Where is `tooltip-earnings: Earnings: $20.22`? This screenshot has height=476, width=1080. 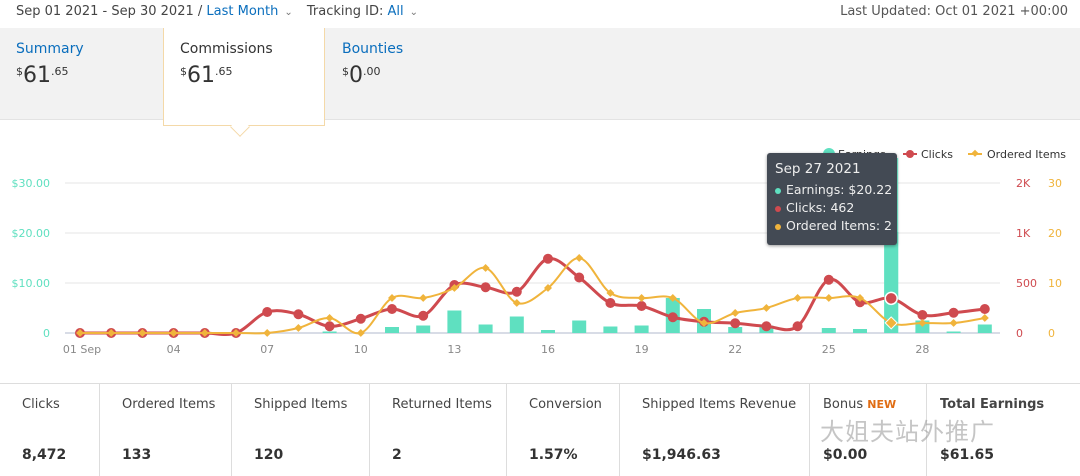
tooltip-earnings: Earnings: $20.22 is located at coordinates (839, 189).